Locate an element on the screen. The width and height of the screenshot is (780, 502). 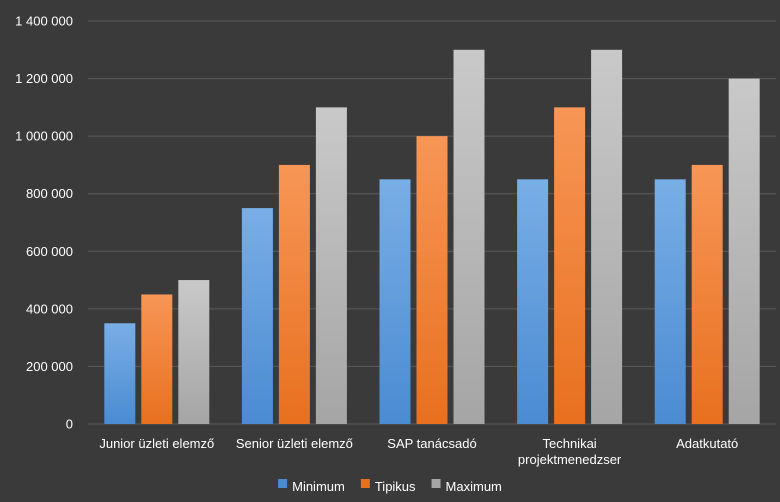
y-tick-label-1-000-000: 1 000 000 is located at coordinates (44, 136).